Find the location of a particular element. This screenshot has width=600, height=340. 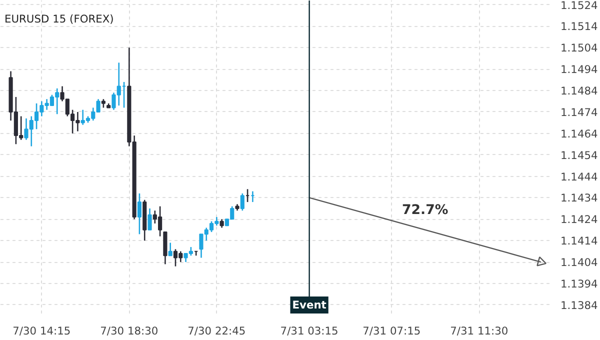

x-tick-label: 7/31 07:15 is located at coordinates (391, 331).